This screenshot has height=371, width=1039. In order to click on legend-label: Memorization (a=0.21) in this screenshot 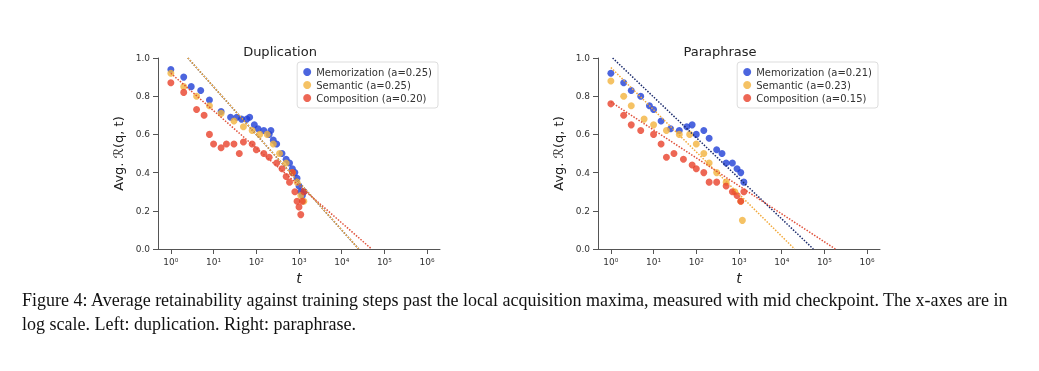, I will do `click(814, 72)`.